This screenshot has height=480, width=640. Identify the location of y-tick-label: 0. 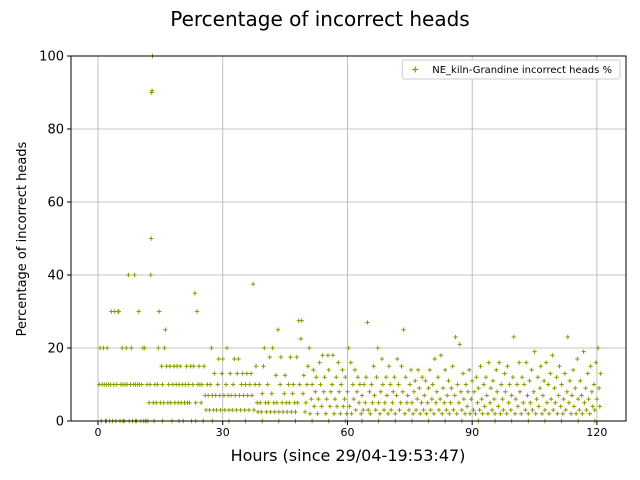
(60, 422).